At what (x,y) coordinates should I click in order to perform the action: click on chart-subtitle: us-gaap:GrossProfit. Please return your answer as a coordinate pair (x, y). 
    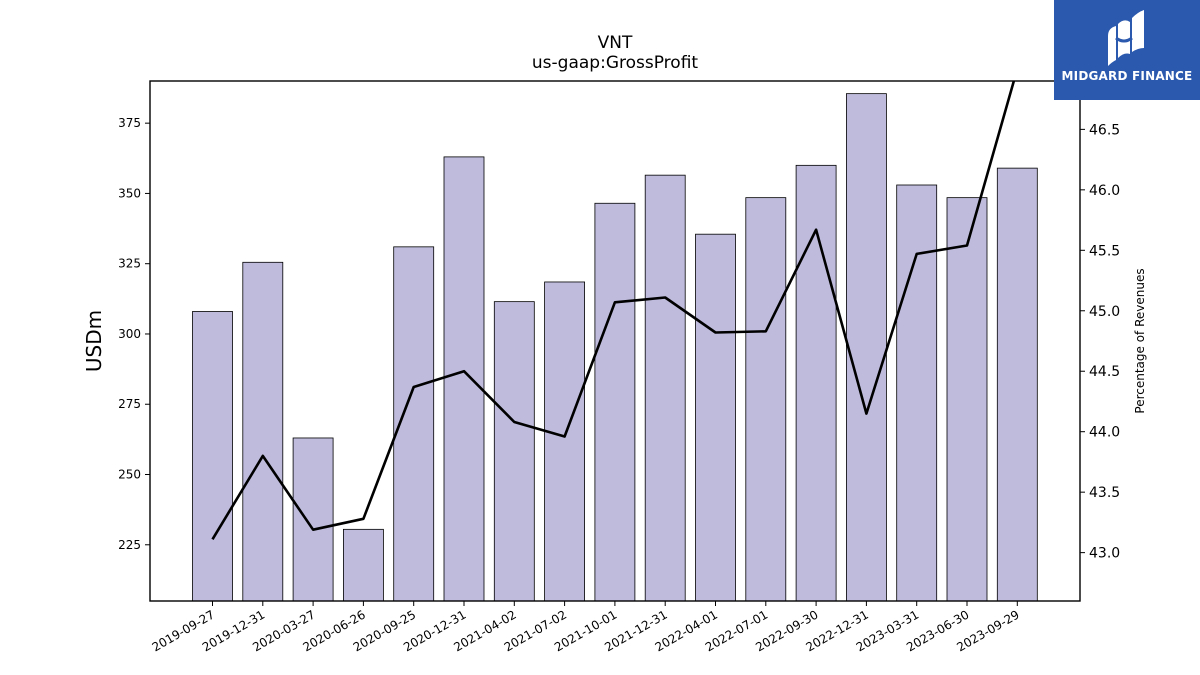
    Looking at the image, I should click on (615, 63).